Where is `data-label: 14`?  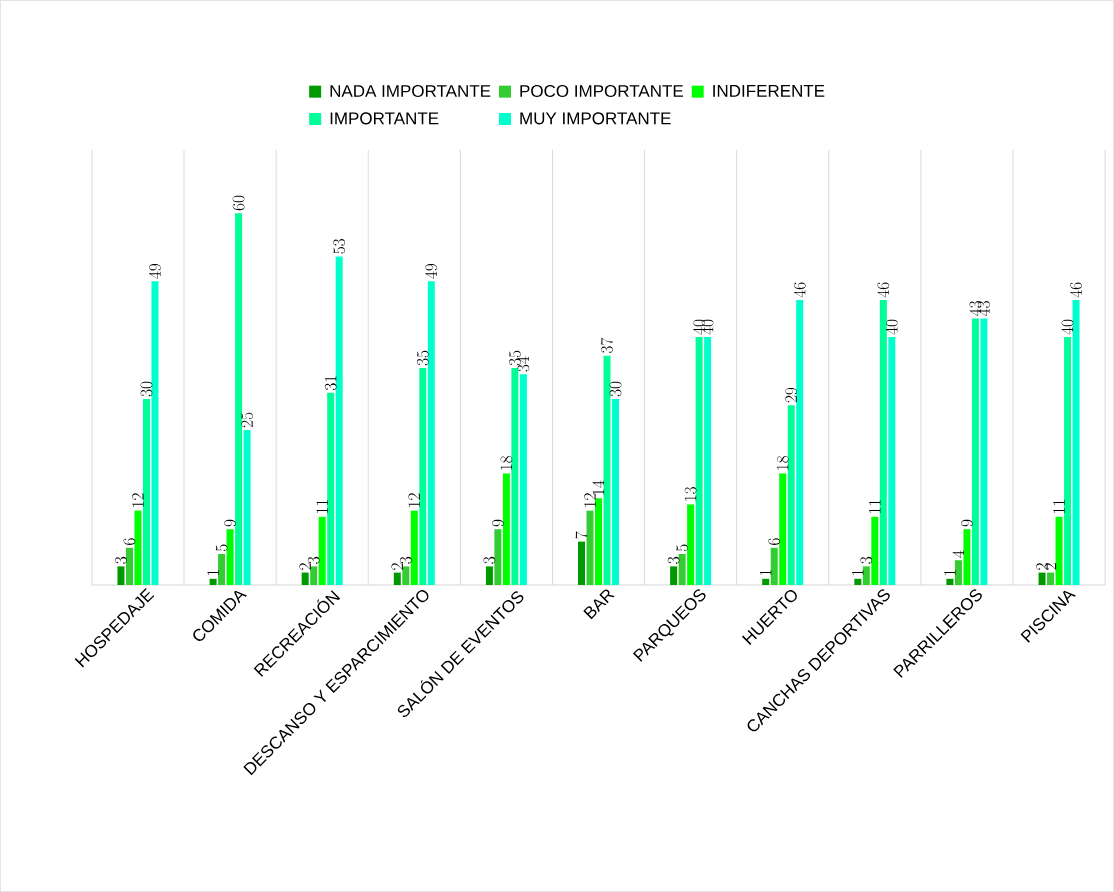
data-label: 14 is located at coordinates (598, 487).